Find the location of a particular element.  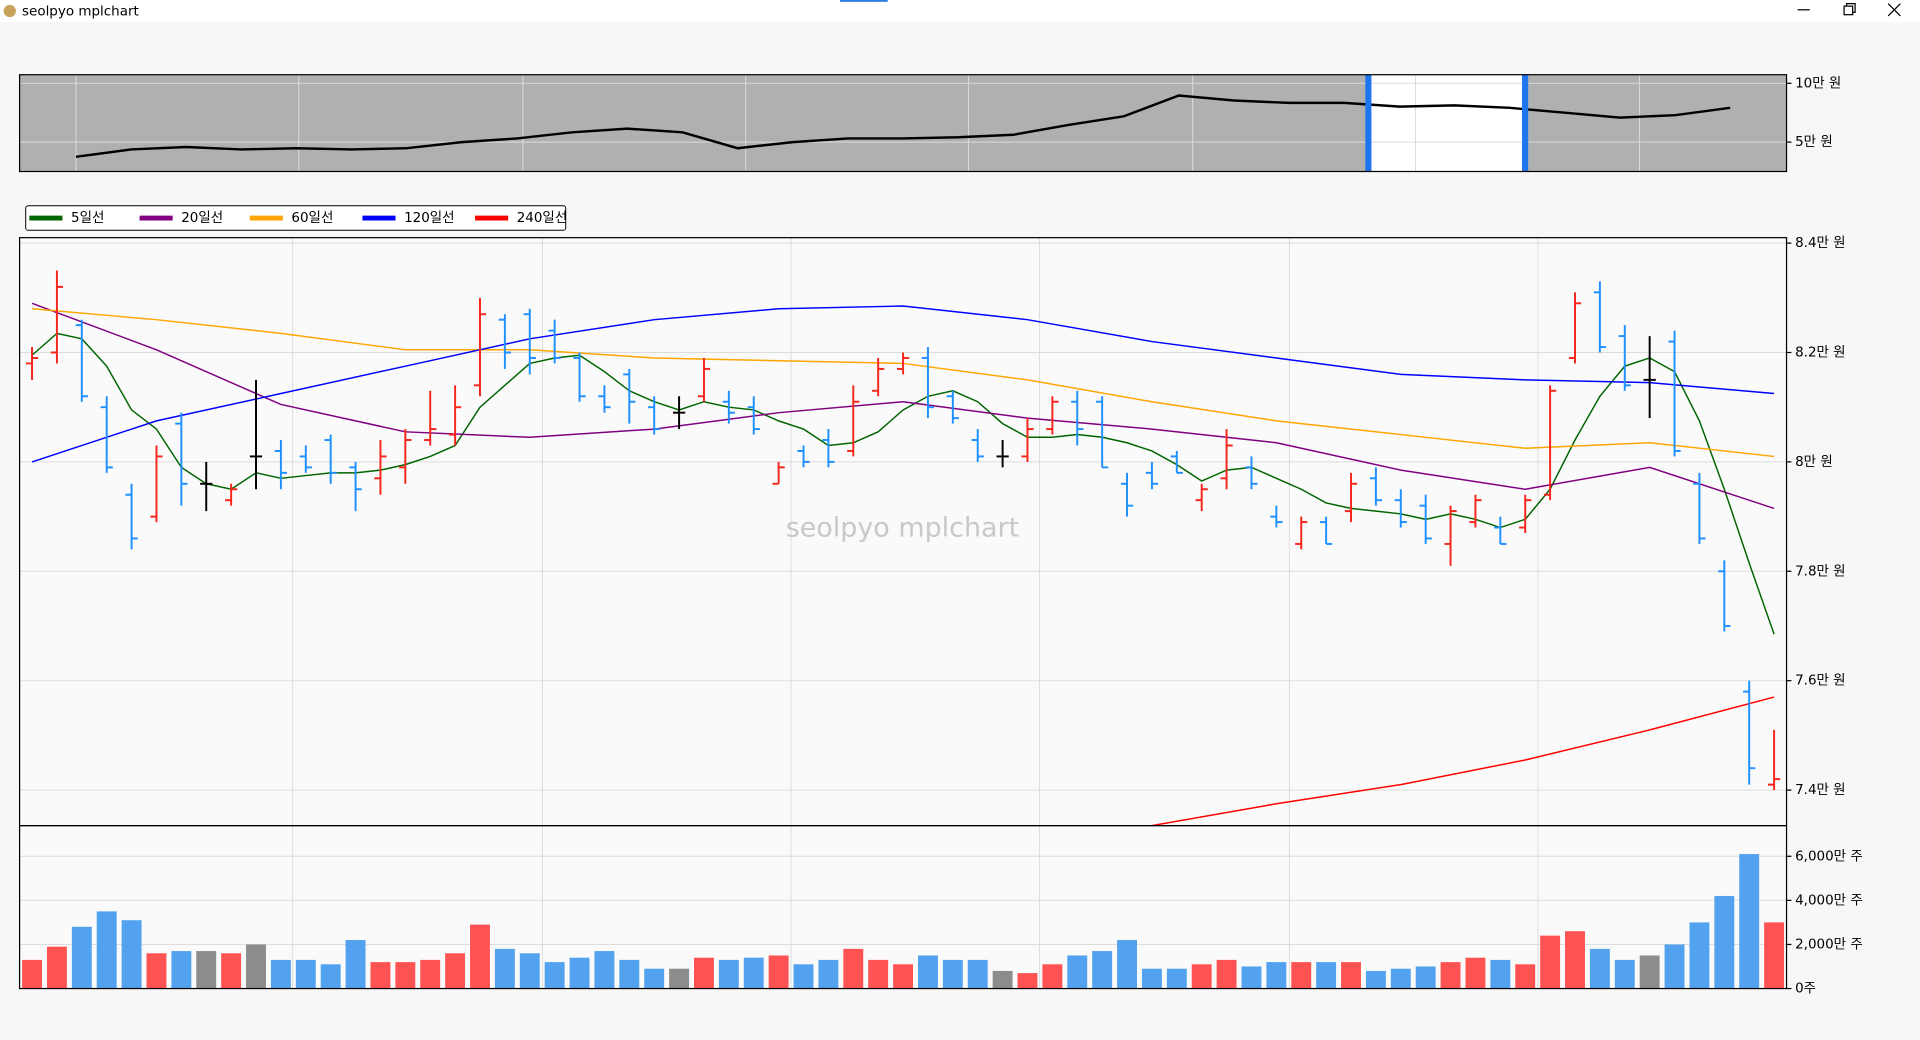

legend-label: 20일선 is located at coordinates (202, 218).